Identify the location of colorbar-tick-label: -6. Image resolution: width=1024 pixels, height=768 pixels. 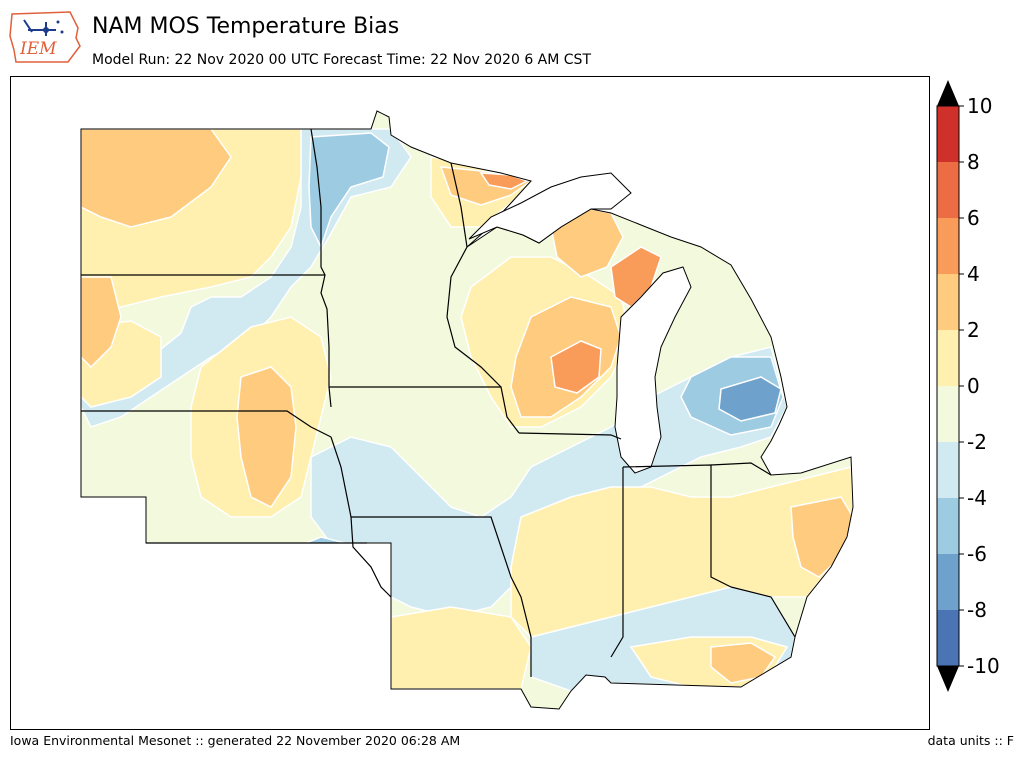
(977, 554).